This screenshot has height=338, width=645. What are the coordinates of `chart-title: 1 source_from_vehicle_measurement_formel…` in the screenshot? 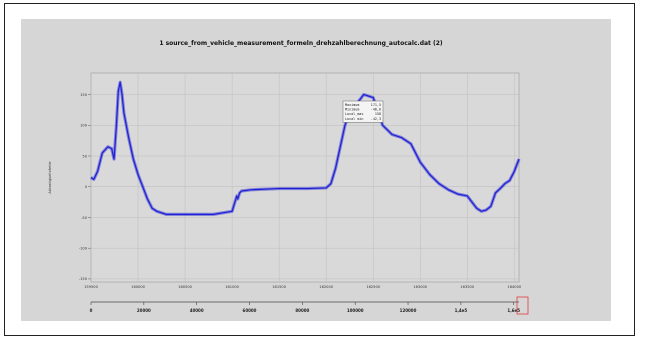 It's located at (301, 43).